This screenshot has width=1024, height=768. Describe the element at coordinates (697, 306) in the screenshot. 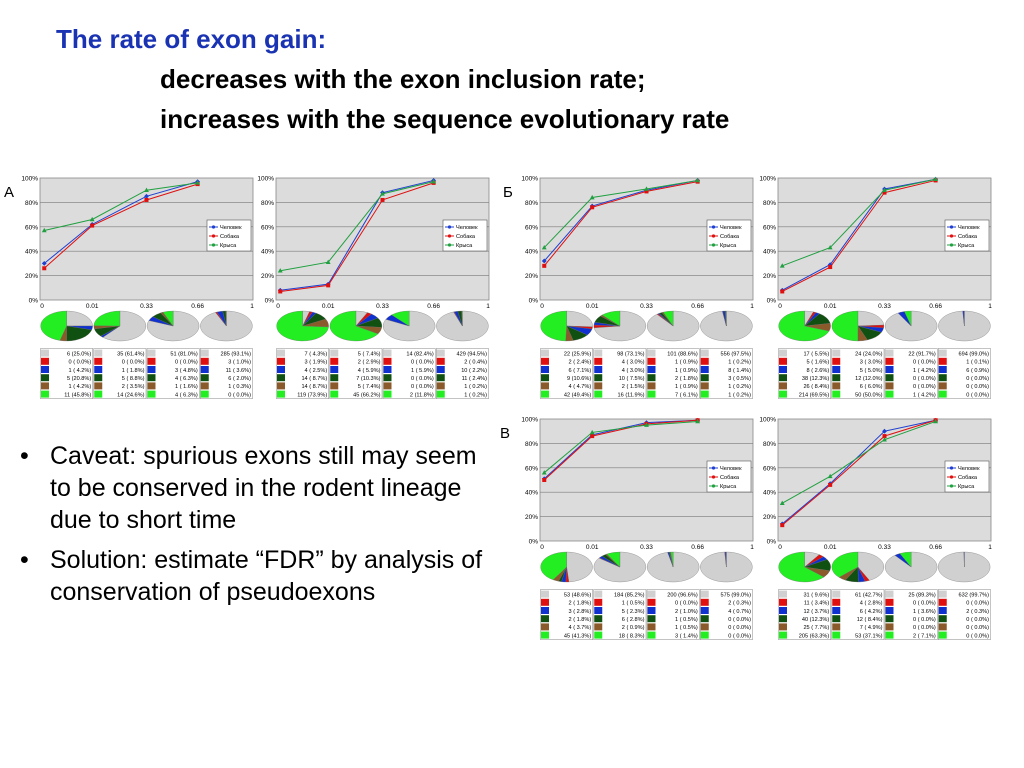

I see `x-tick-label: 0.66` at that location.